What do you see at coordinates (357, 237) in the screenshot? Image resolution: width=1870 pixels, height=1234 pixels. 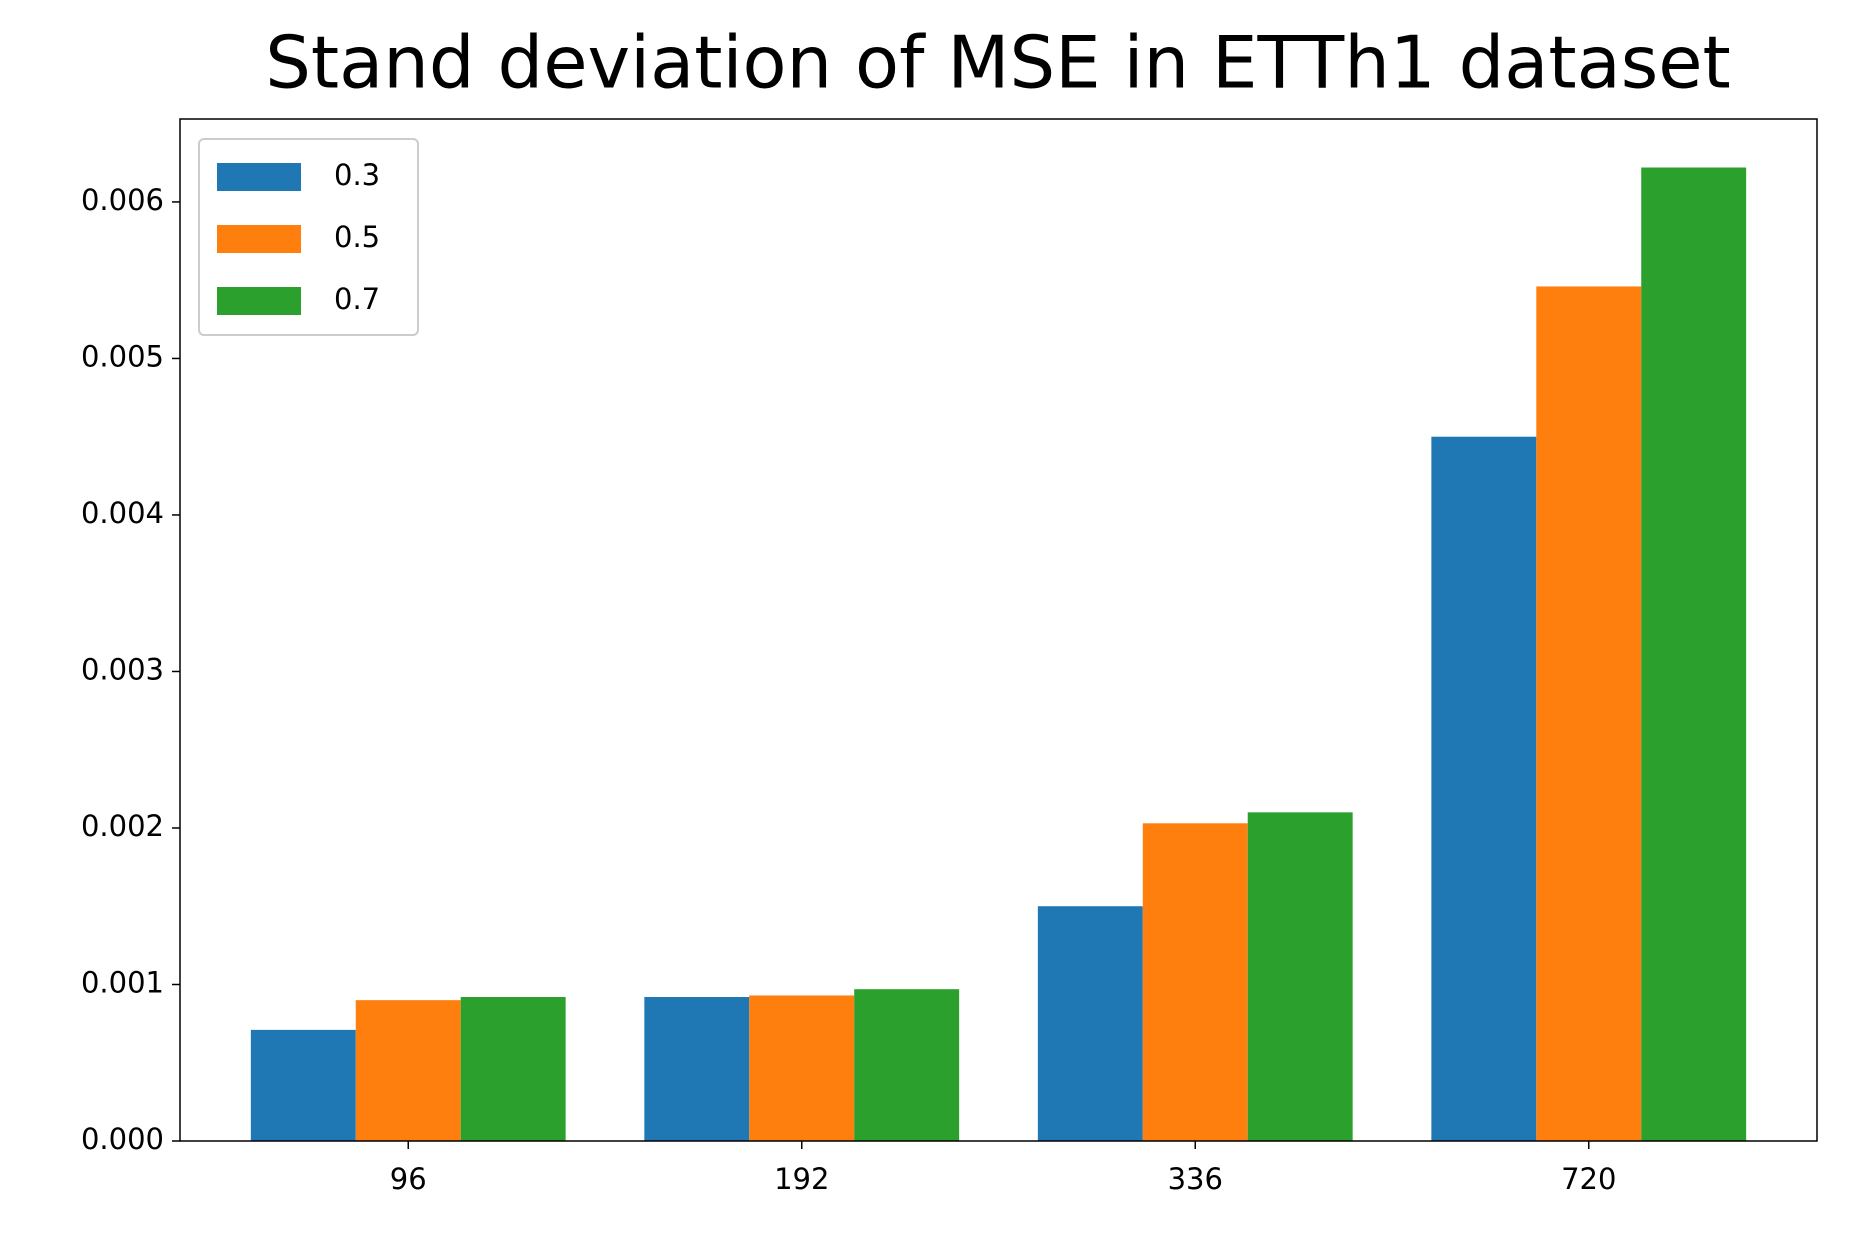 I see `legend-label: 0.5` at bounding box center [357, 237].